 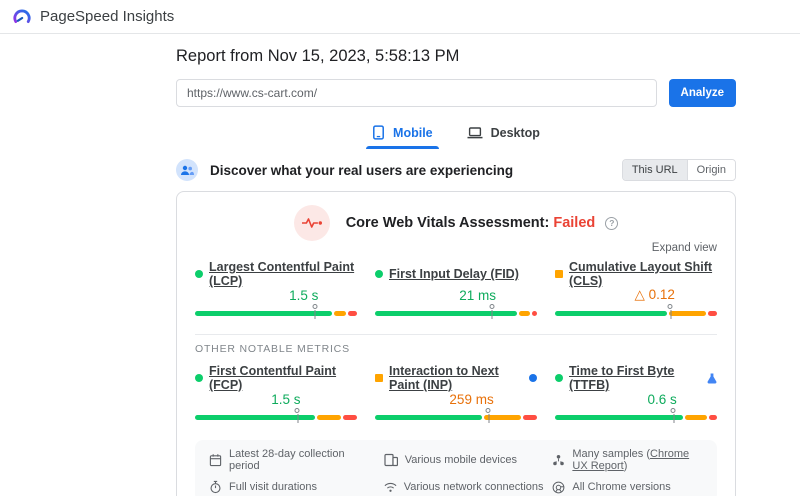 I want to click on metric-inp: Interaction to Next Paint (INP) 259 ms, so click(x=456, y=396).